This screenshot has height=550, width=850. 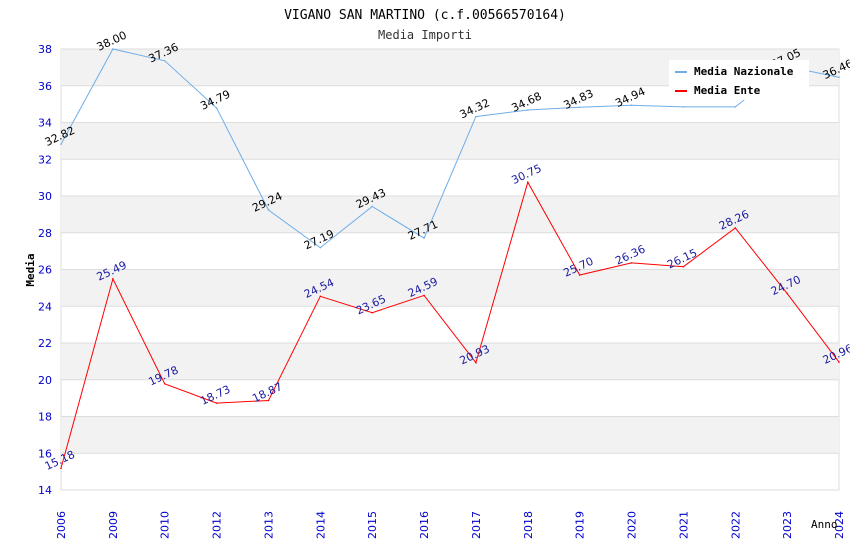 I want to click on x-tick-label: 2013, so click(x=268, y=525).